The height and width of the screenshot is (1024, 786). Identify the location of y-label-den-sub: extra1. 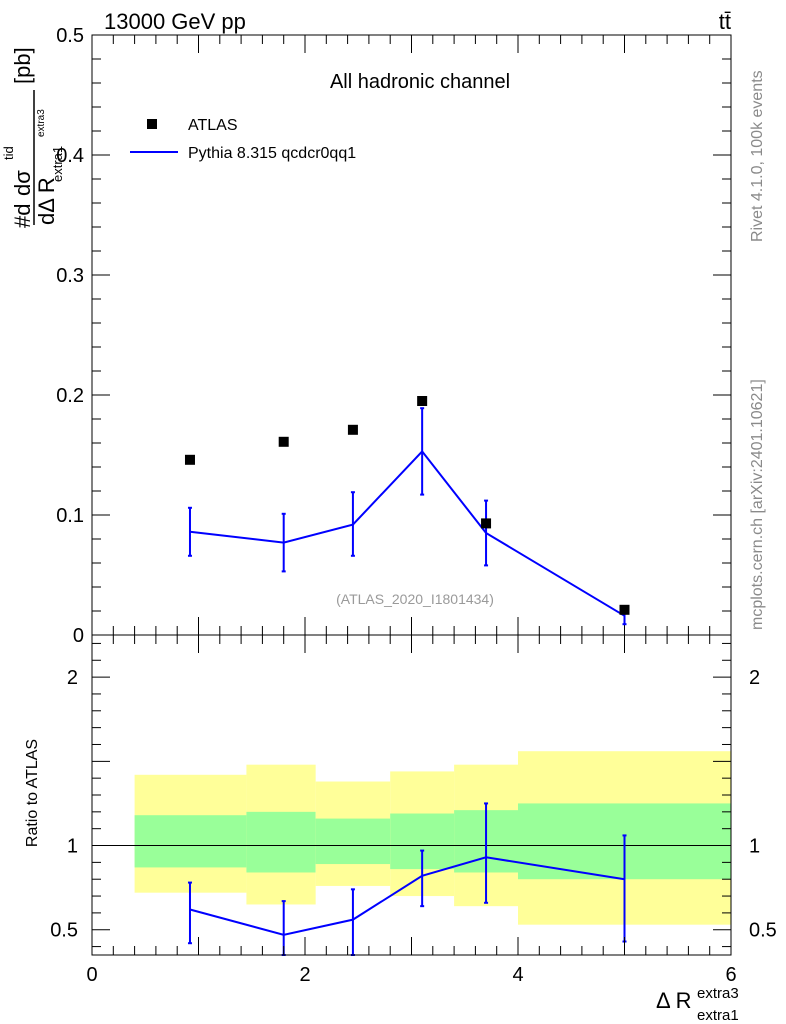
(57, 164).